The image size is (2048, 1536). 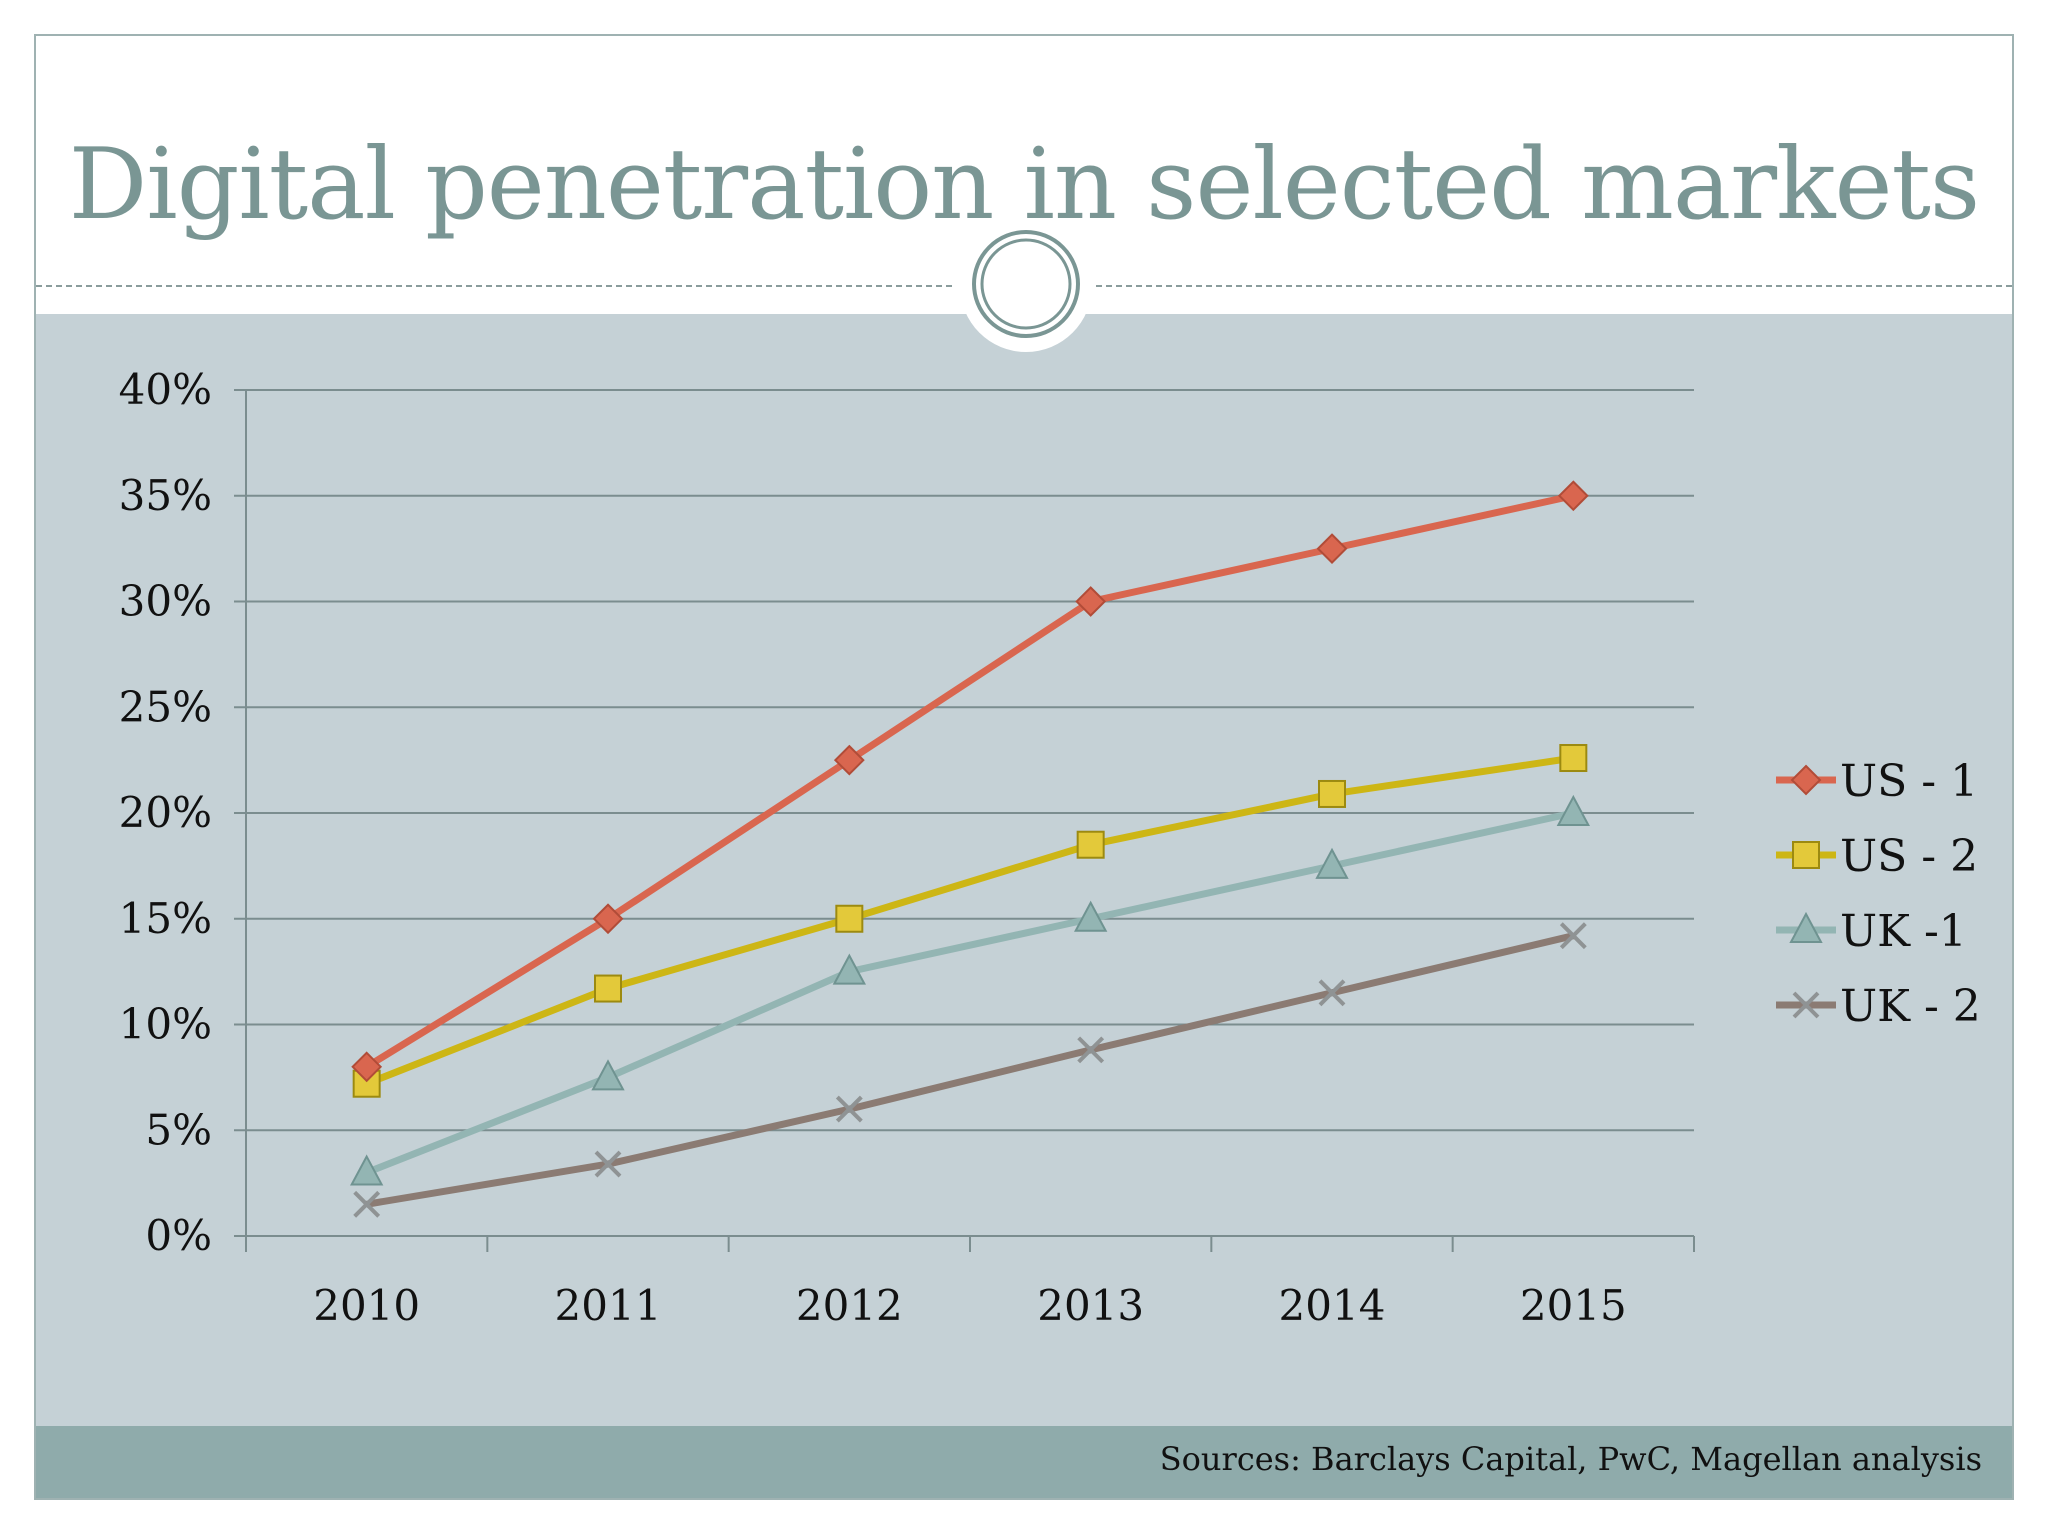 I want to click on title-divider, so click(x=1024, y=286).